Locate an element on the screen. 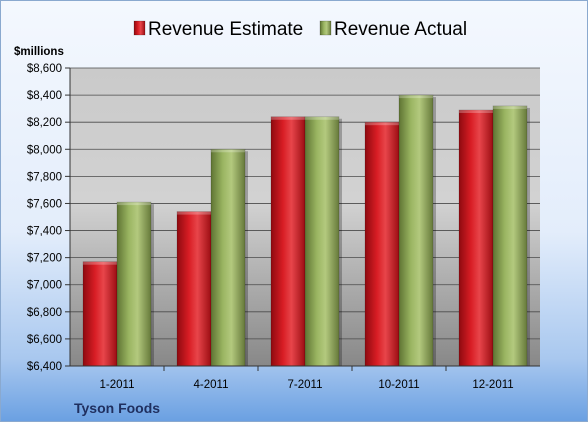 The image size is (588, 422). y-tick-label: $6,600 is located at coordinates (44, 340).